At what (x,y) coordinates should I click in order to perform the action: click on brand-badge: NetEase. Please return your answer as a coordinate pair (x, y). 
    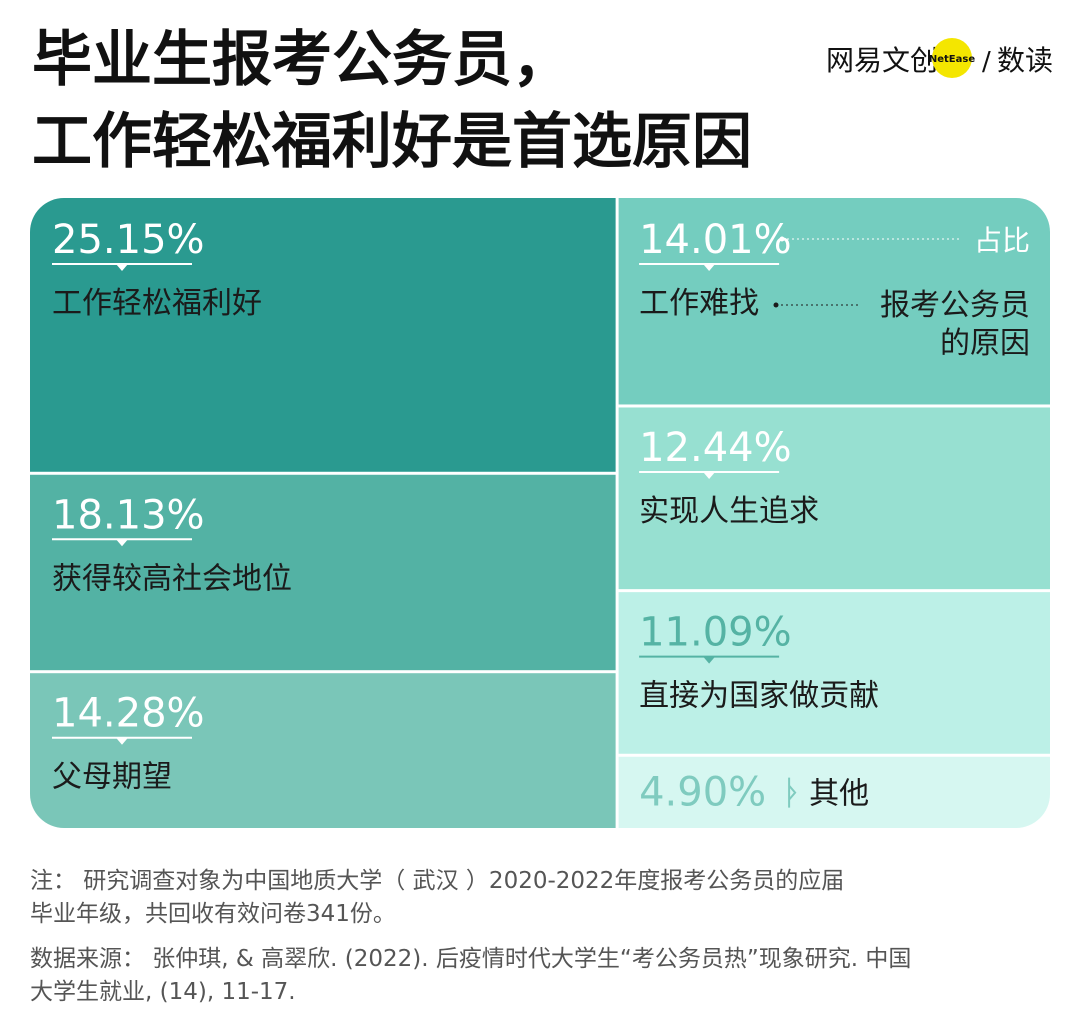
    Looking at the image, I should click on (952, 59).